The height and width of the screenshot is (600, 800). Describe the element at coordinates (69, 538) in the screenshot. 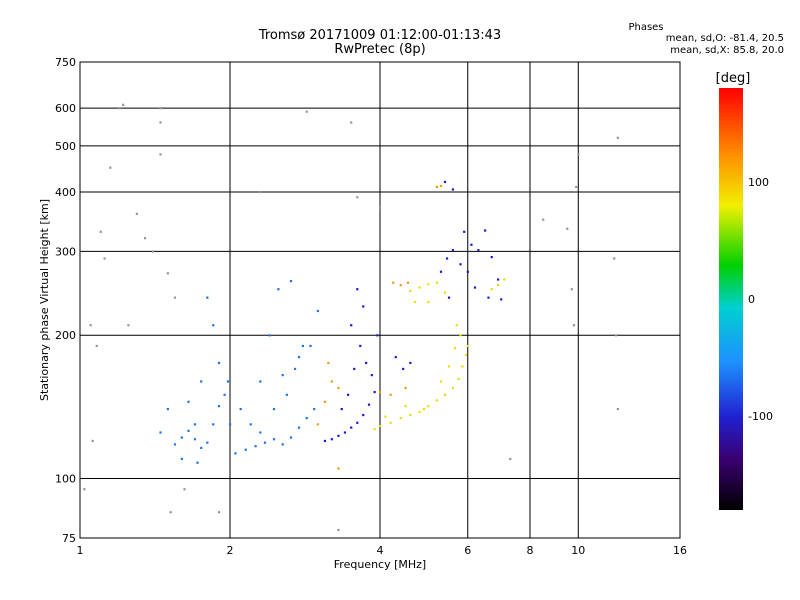

I see `y-tick-label: 75` at that location.